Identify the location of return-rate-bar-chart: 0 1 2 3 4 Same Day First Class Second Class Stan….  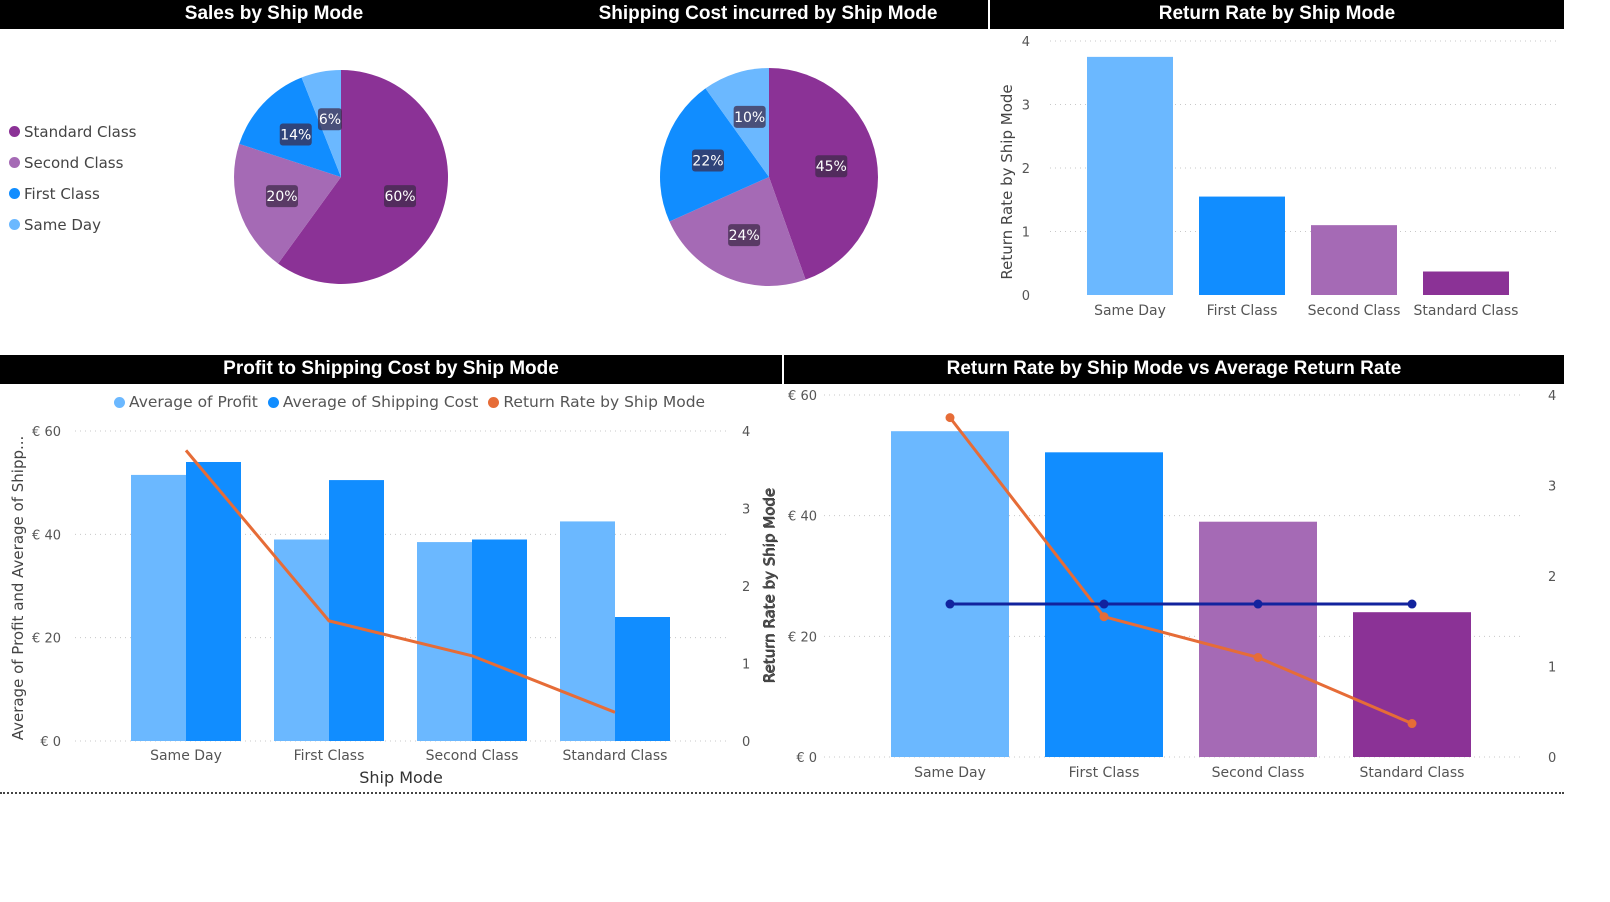
(1277, 176).